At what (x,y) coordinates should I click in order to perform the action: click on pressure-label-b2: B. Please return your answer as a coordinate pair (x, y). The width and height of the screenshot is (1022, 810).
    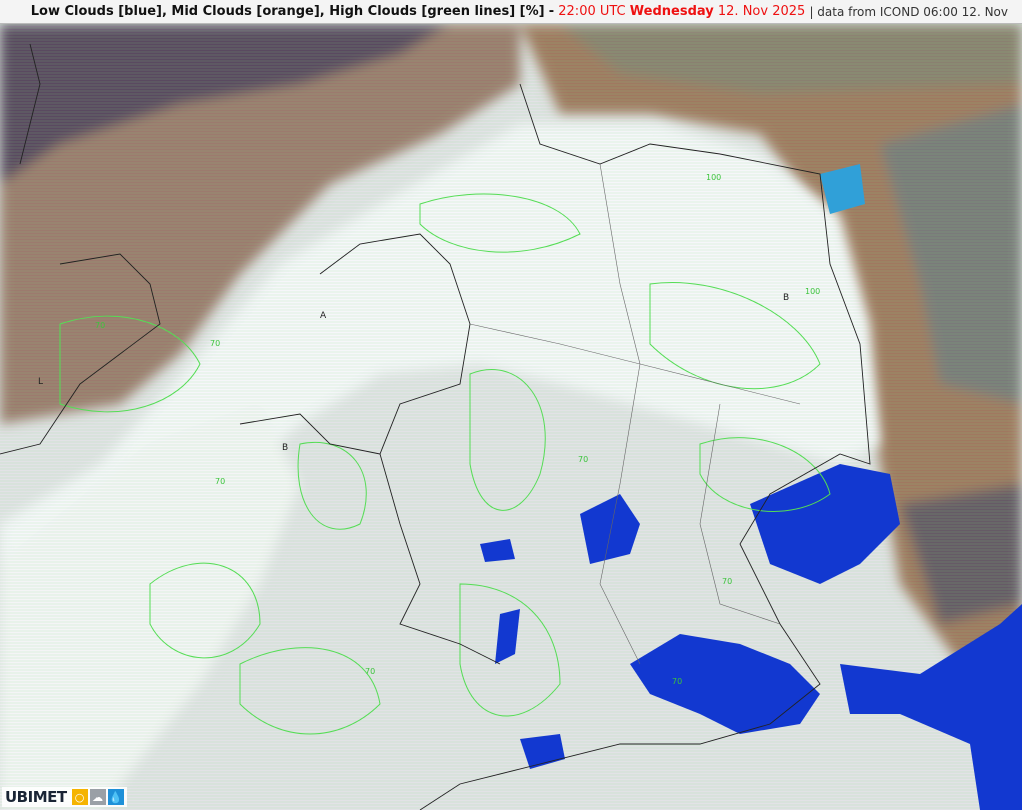
    Looking at the image, I should click on (786, 298).